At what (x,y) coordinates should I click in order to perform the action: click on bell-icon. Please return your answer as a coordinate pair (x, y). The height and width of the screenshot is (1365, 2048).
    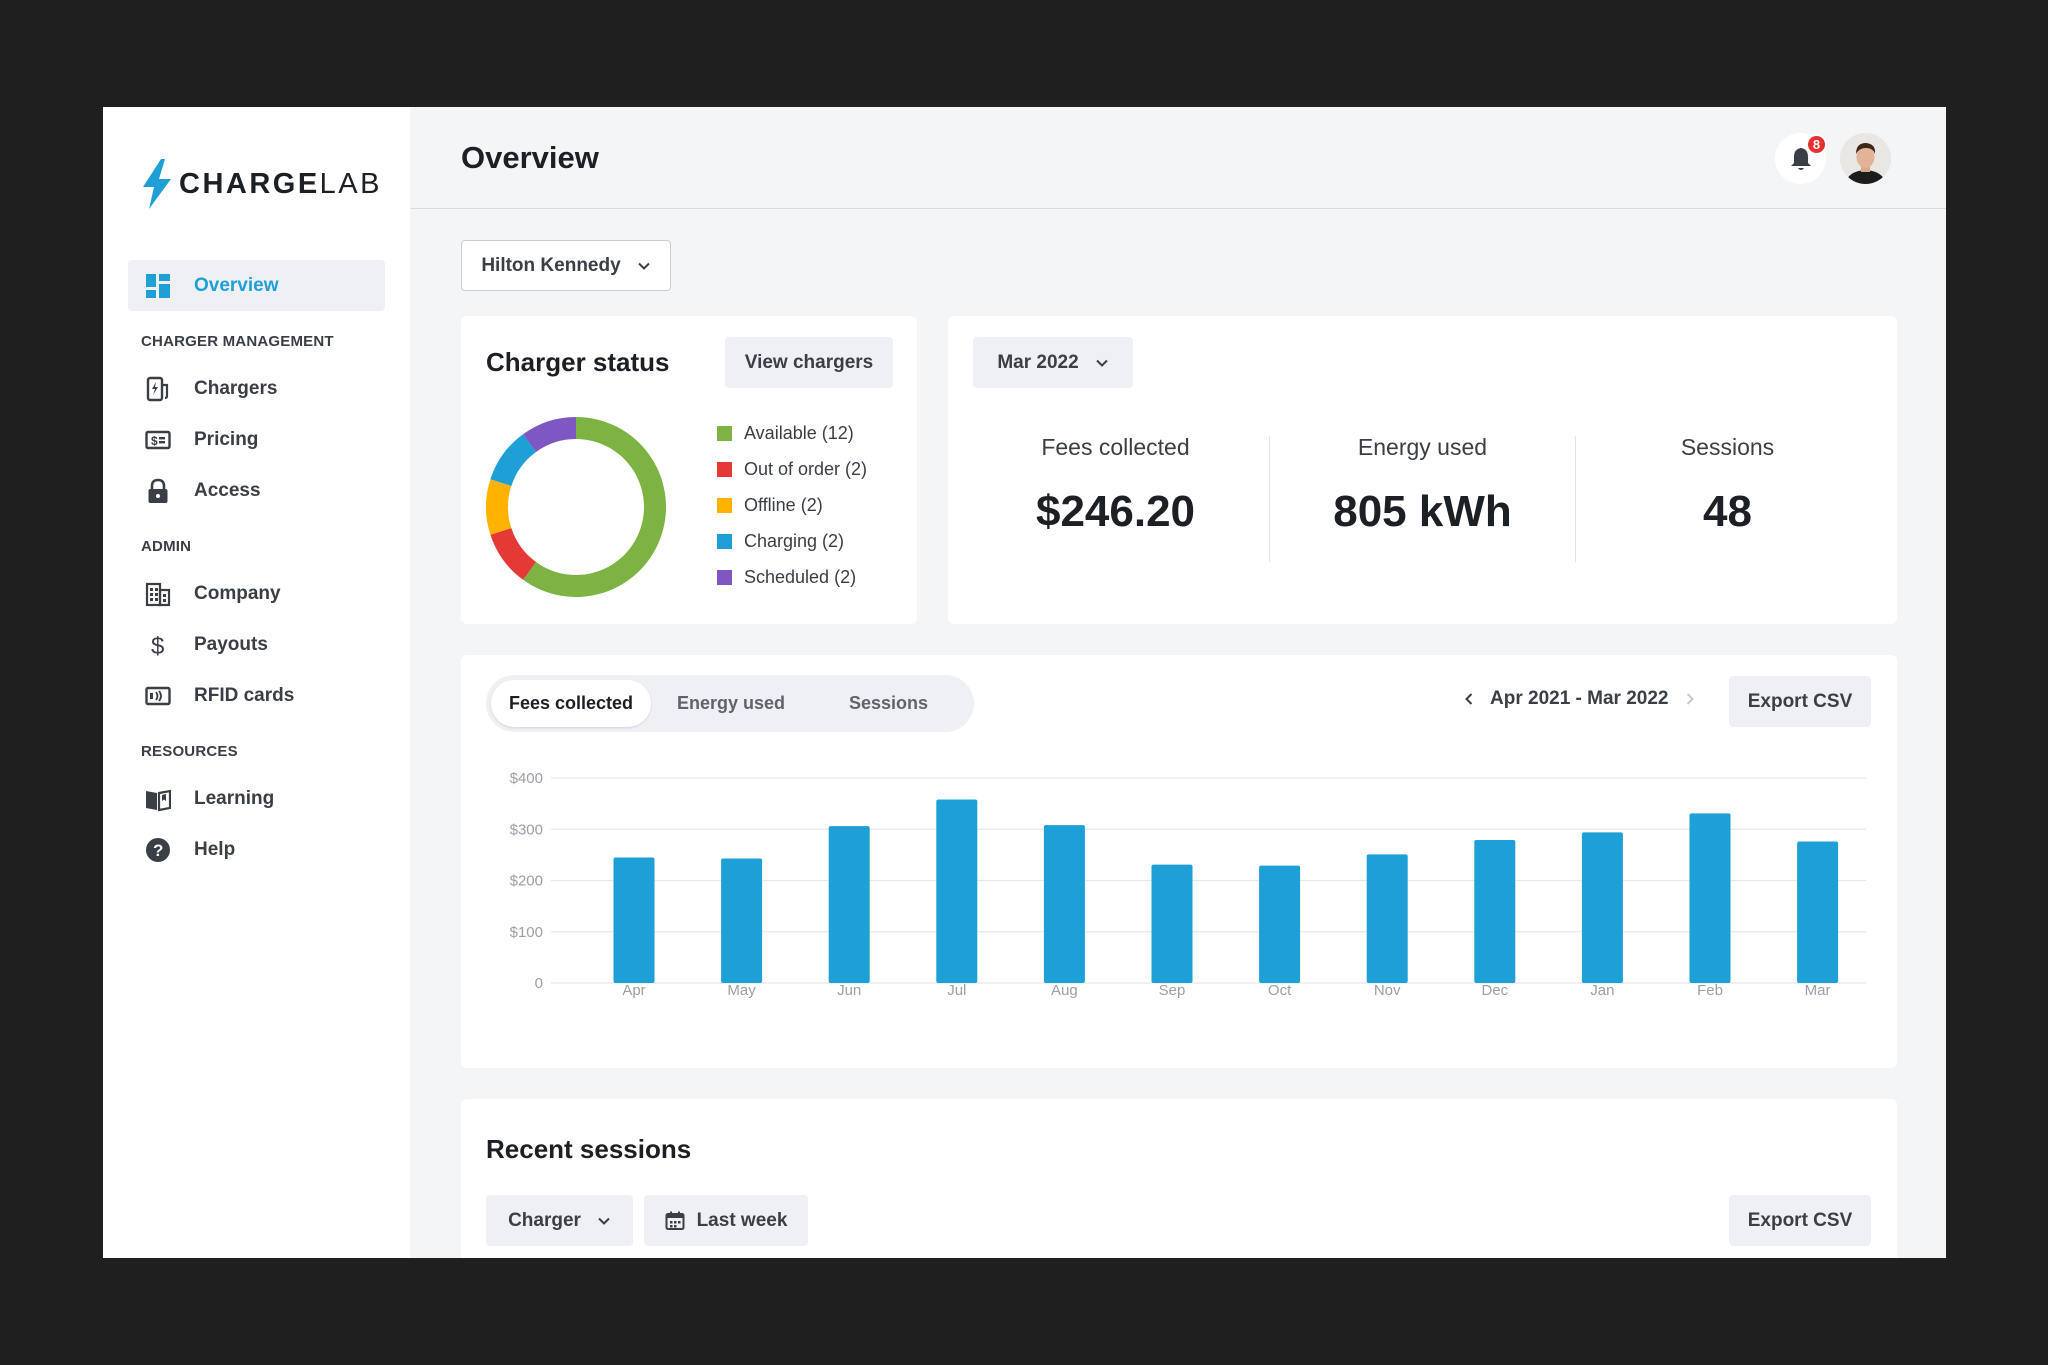
    Looking at the image, I should click on (1800, 158).